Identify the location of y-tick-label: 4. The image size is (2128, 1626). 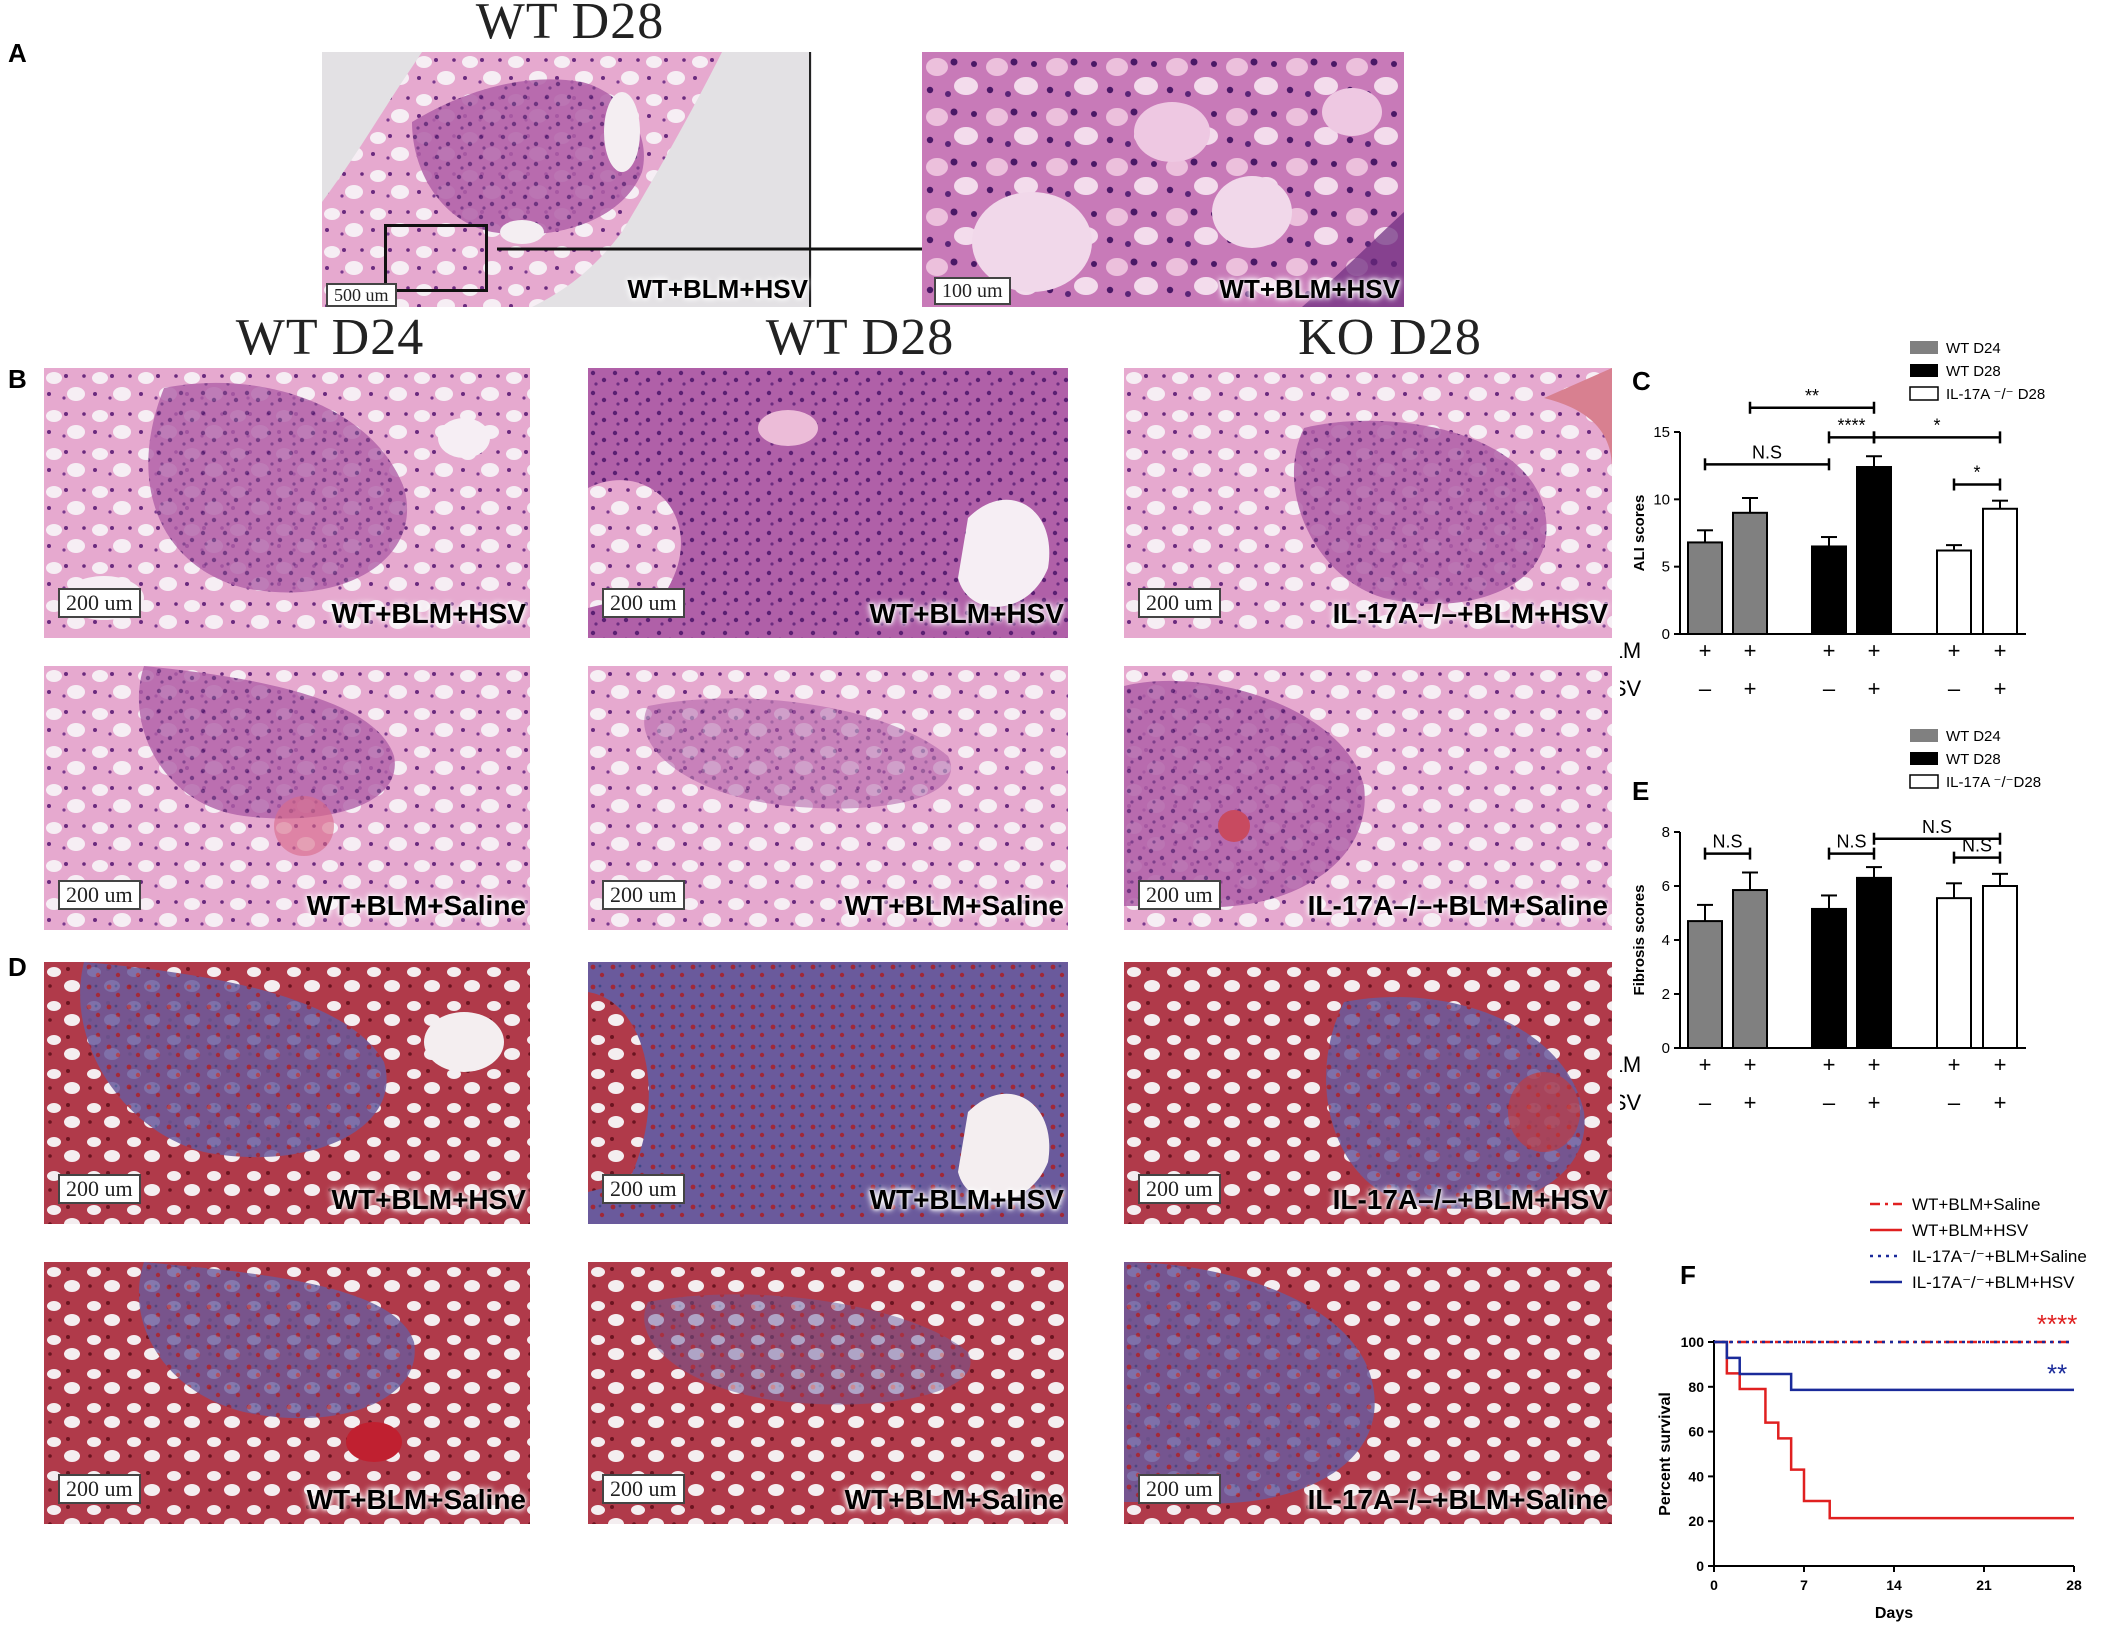
(1666, 940).